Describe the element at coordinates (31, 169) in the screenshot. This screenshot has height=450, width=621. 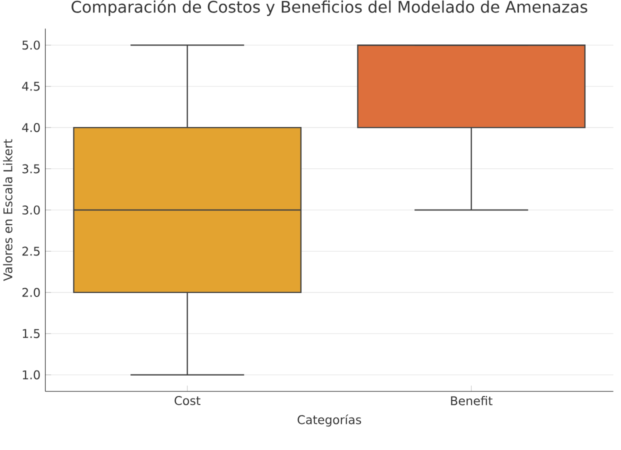
I see `y-tick-label: 3.5` at that location.